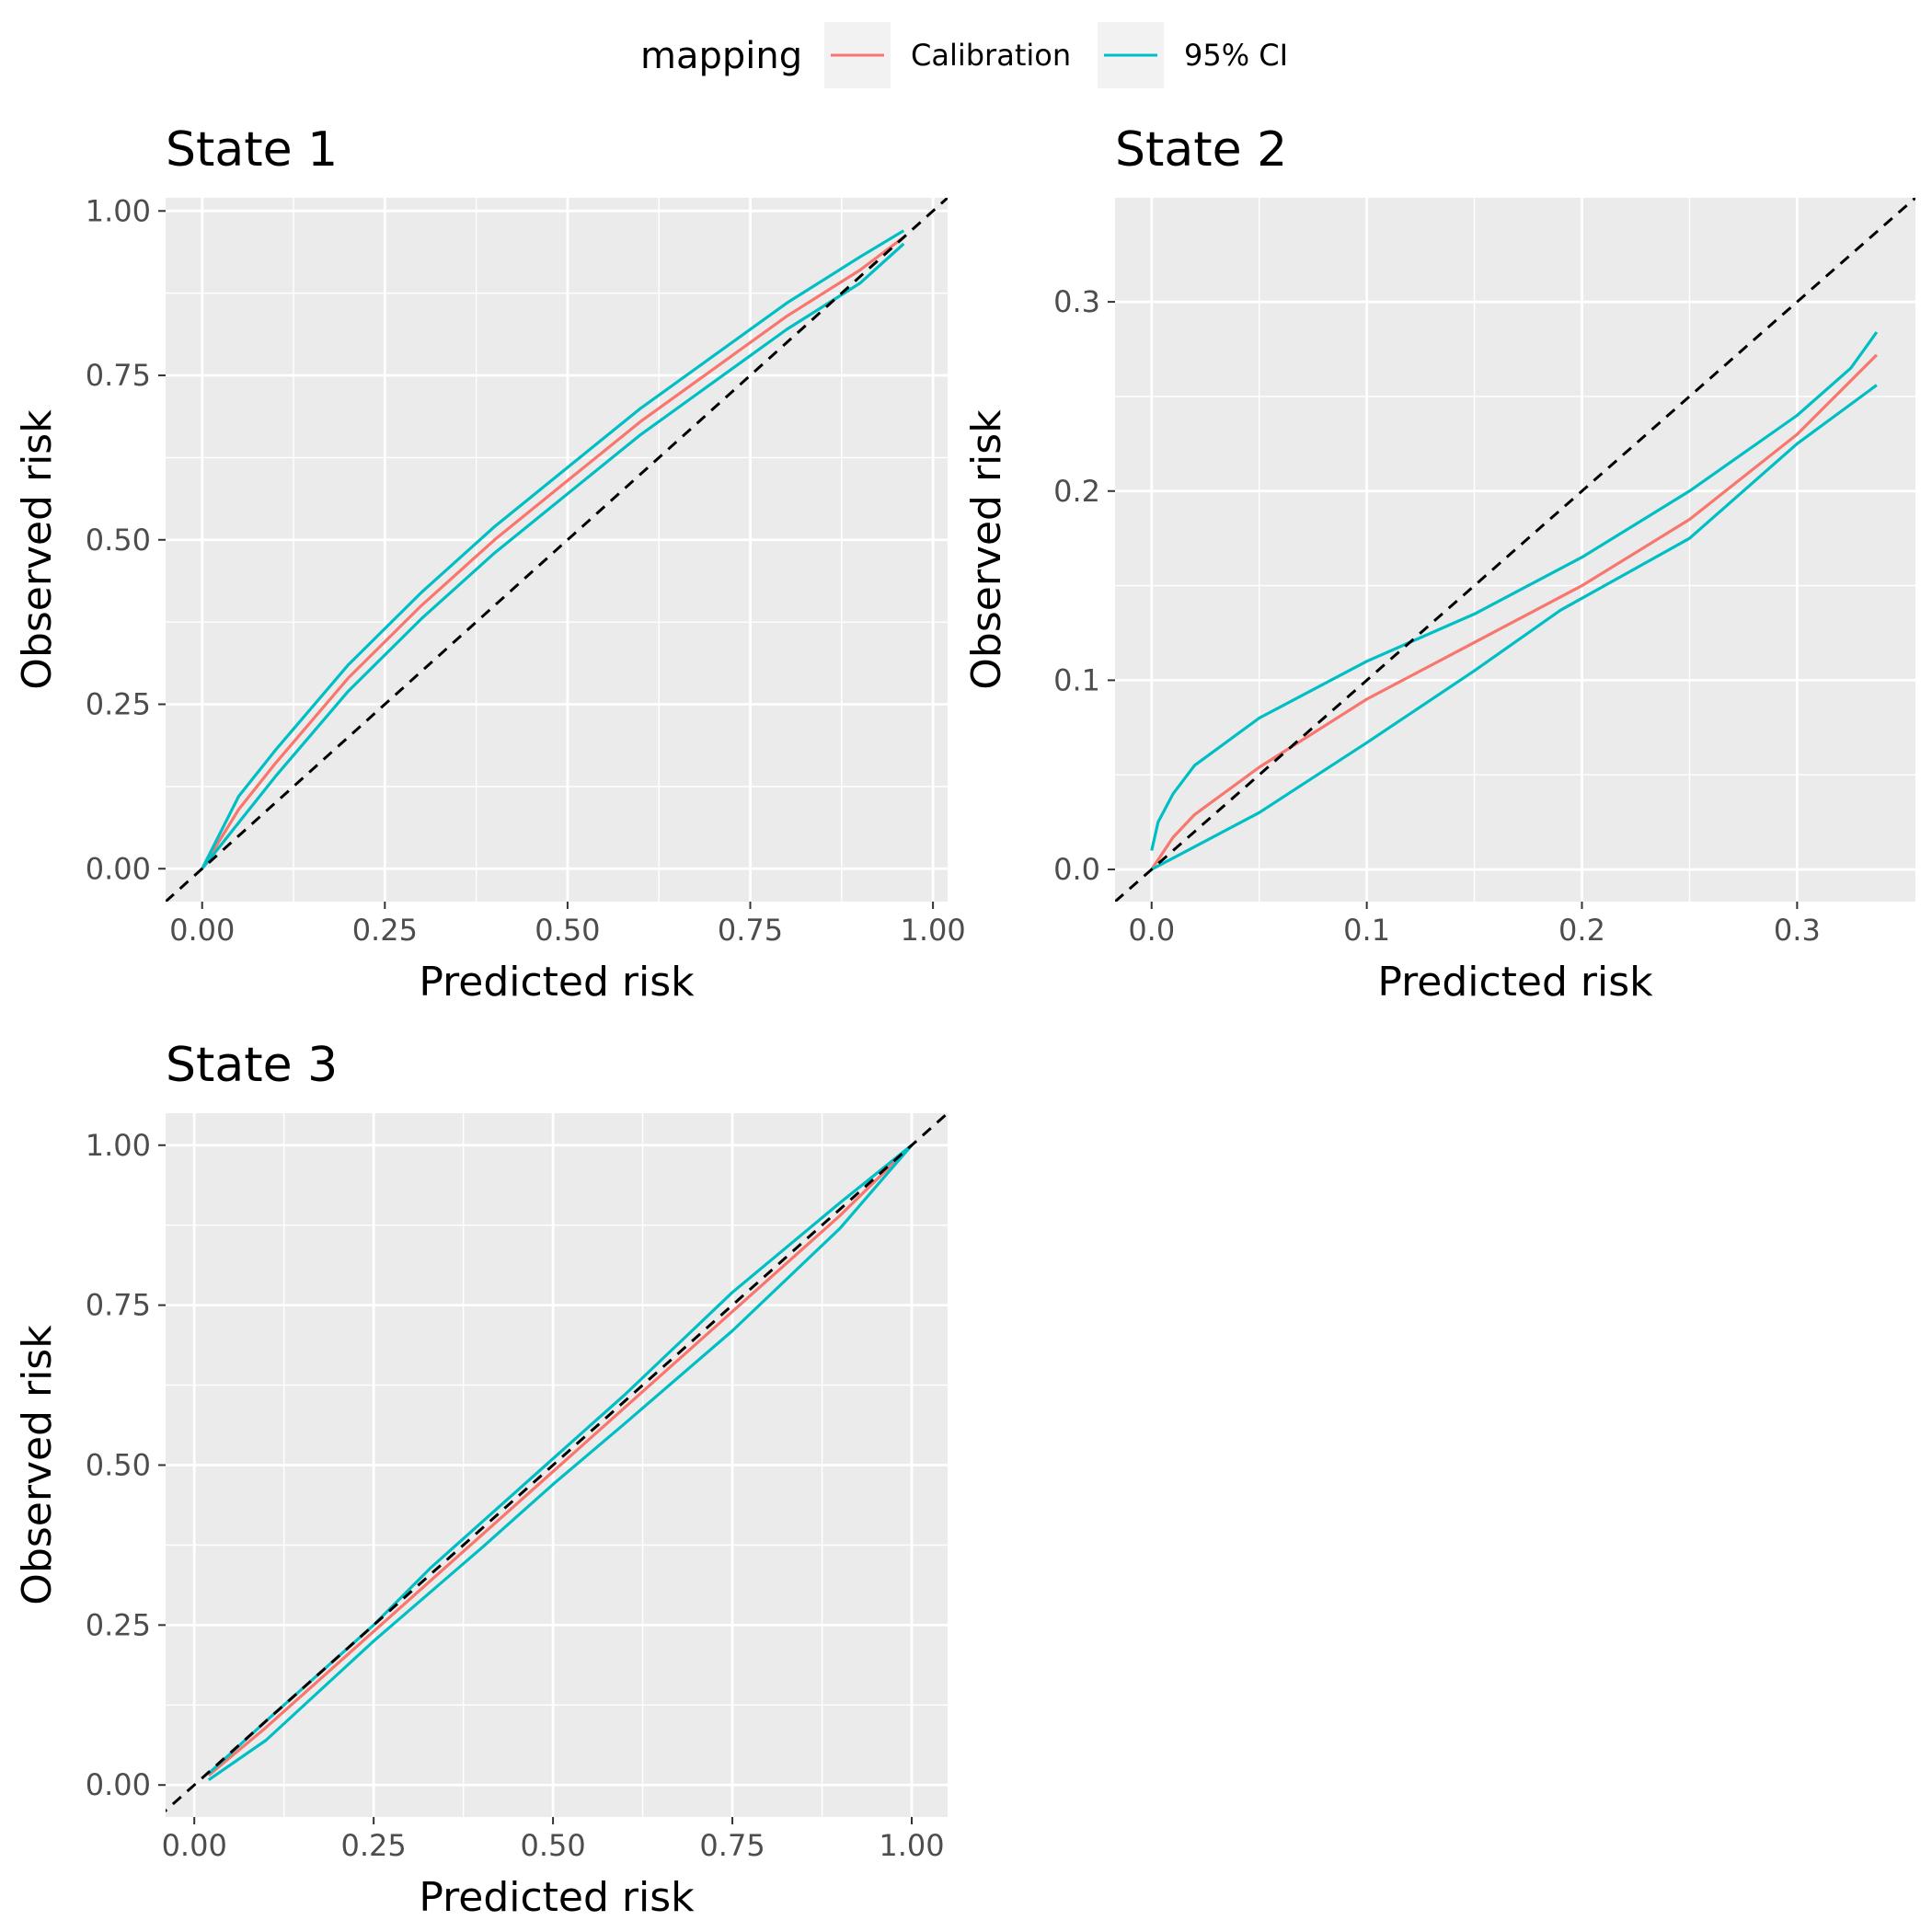 The image size is (1932, 1932). What do you see at coordinates (252, 1065) in the screenshot?
I see `panel-title: State 3` at bounding box center [252, 1065].